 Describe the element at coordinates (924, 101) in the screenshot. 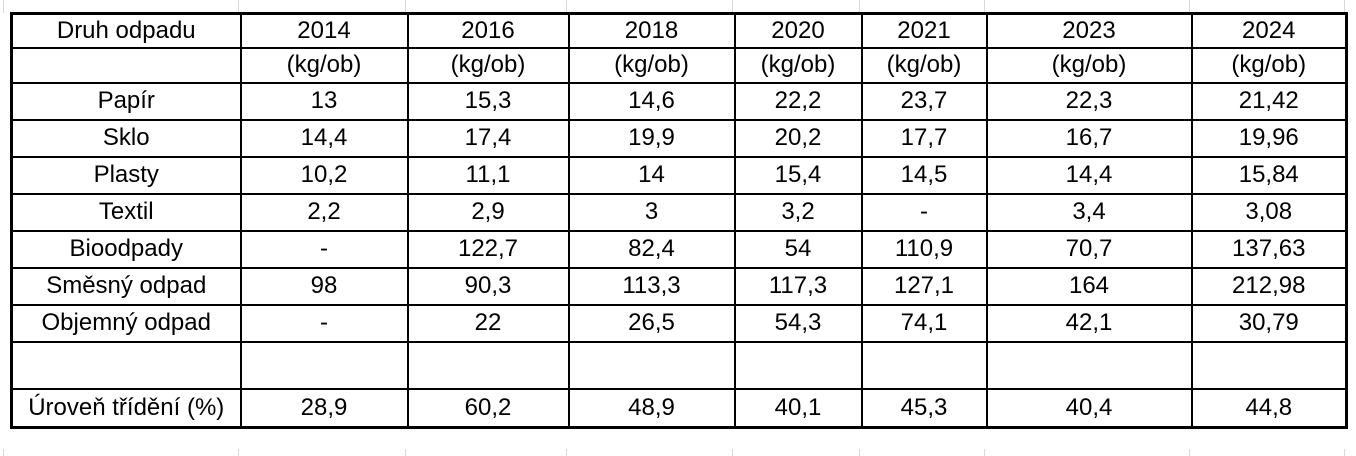

I see `value-cell: 23,7` at that location.